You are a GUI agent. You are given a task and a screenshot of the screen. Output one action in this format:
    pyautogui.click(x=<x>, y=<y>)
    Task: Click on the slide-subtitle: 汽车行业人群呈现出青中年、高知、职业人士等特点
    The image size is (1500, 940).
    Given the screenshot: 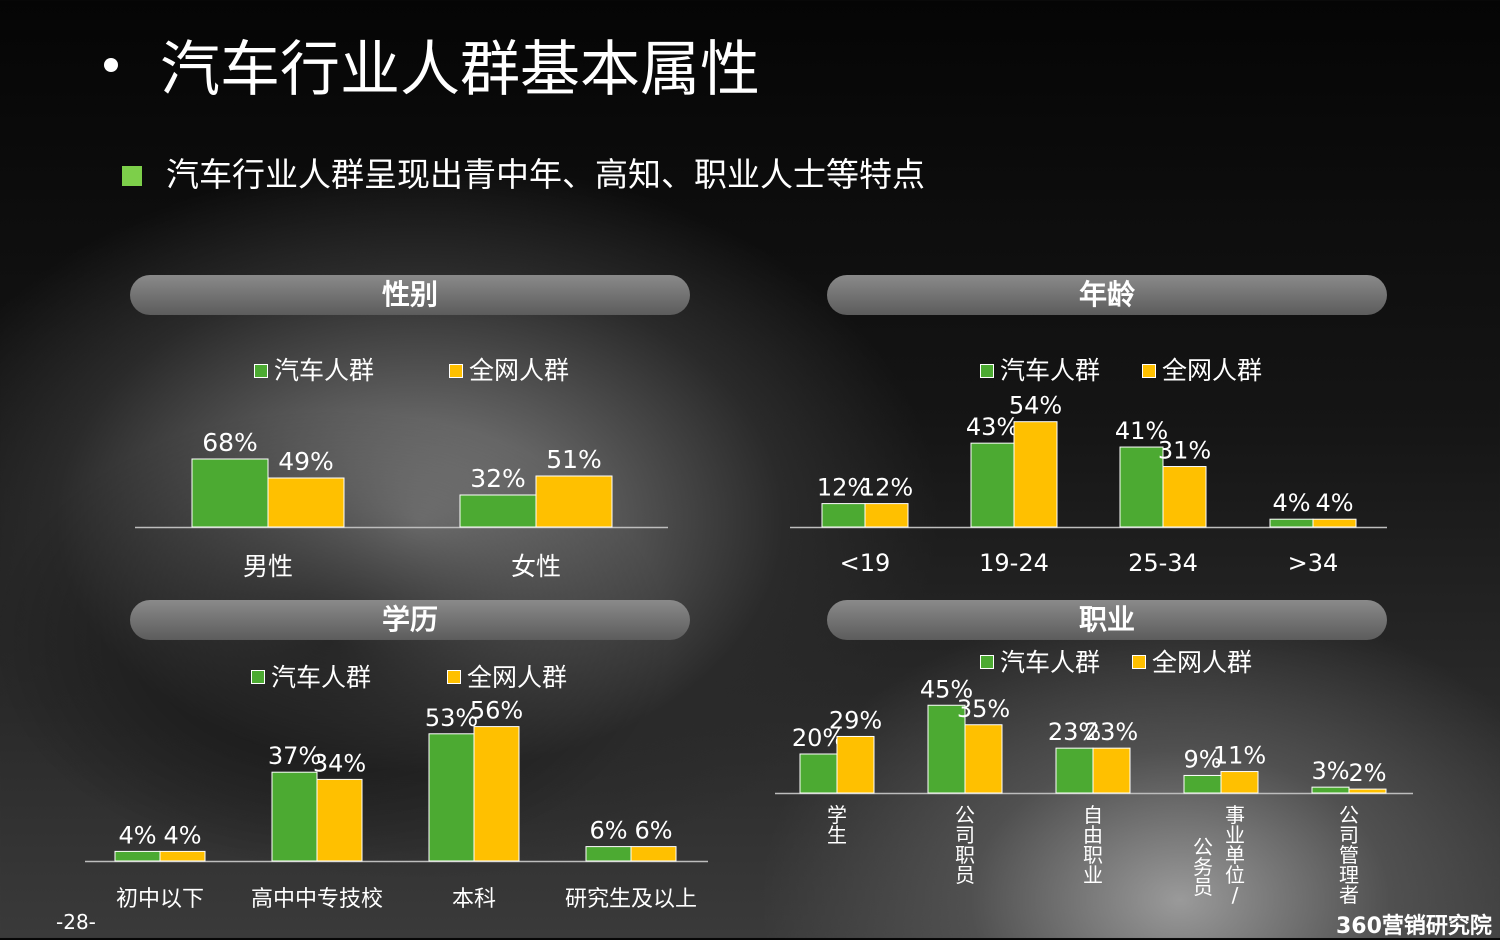 What is the action you would take?
    pyautogui.click(x=545, y=174)
    